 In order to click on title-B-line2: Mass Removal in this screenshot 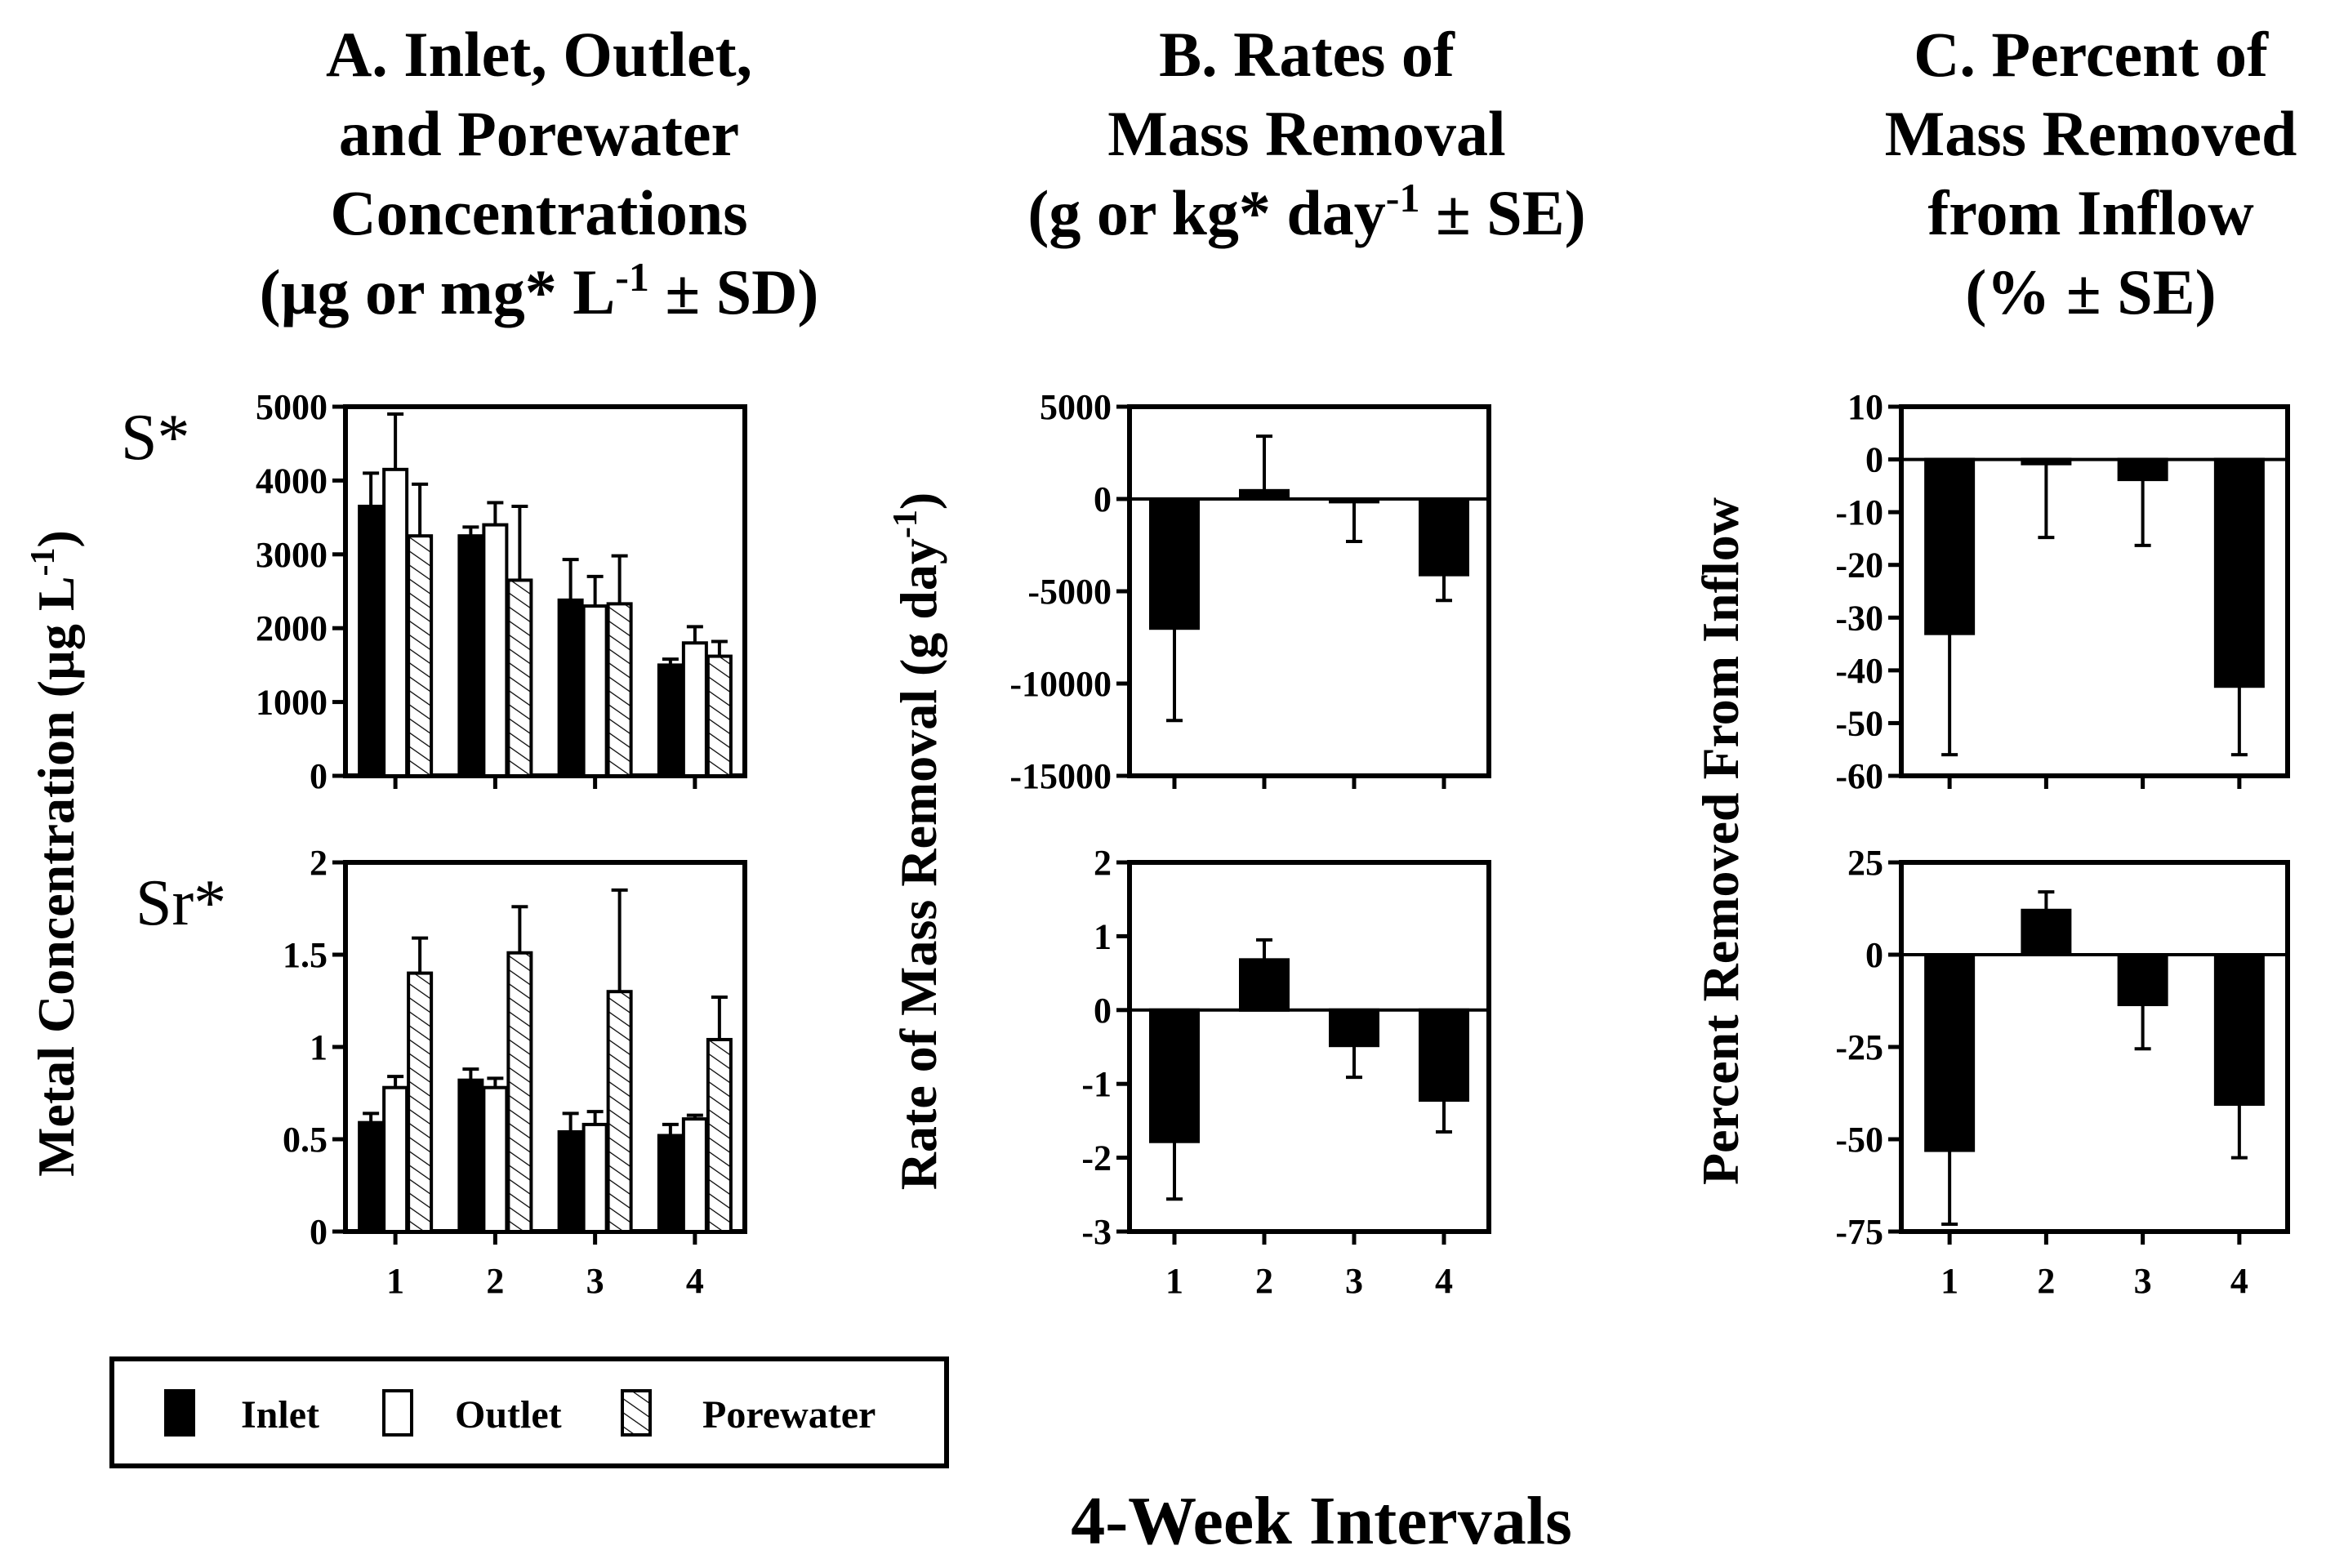, I will do `click(1306, 133)`.